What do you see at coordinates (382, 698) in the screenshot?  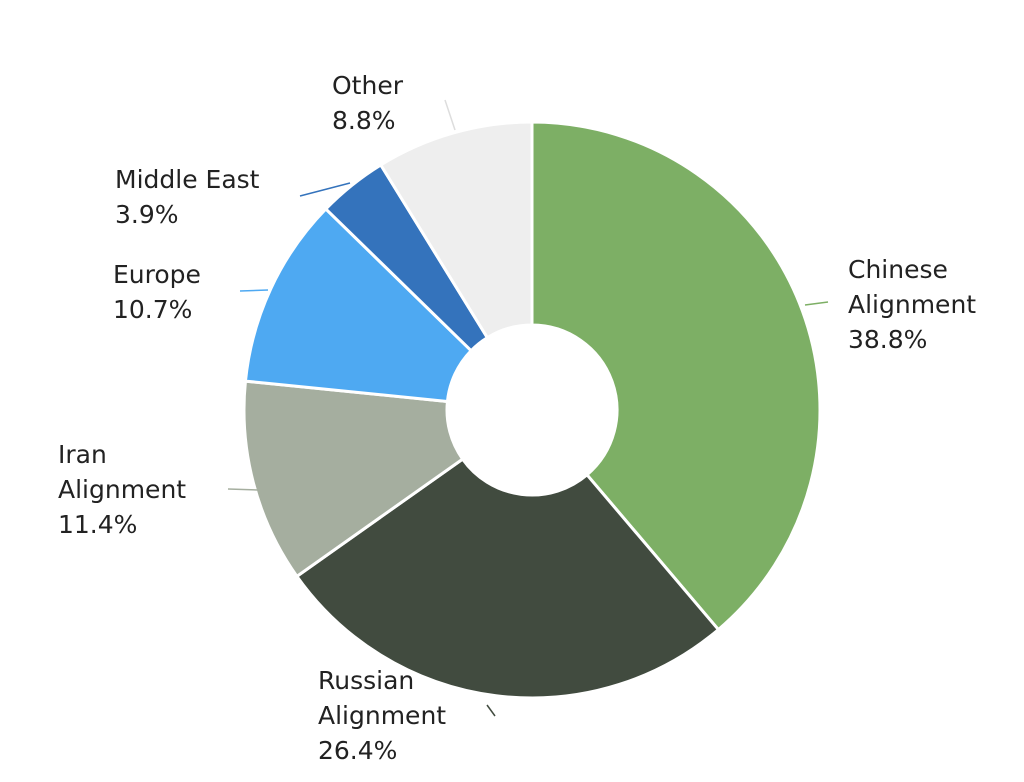 I see `category-label: Russian Alignment` at bounding box center [382, 698].